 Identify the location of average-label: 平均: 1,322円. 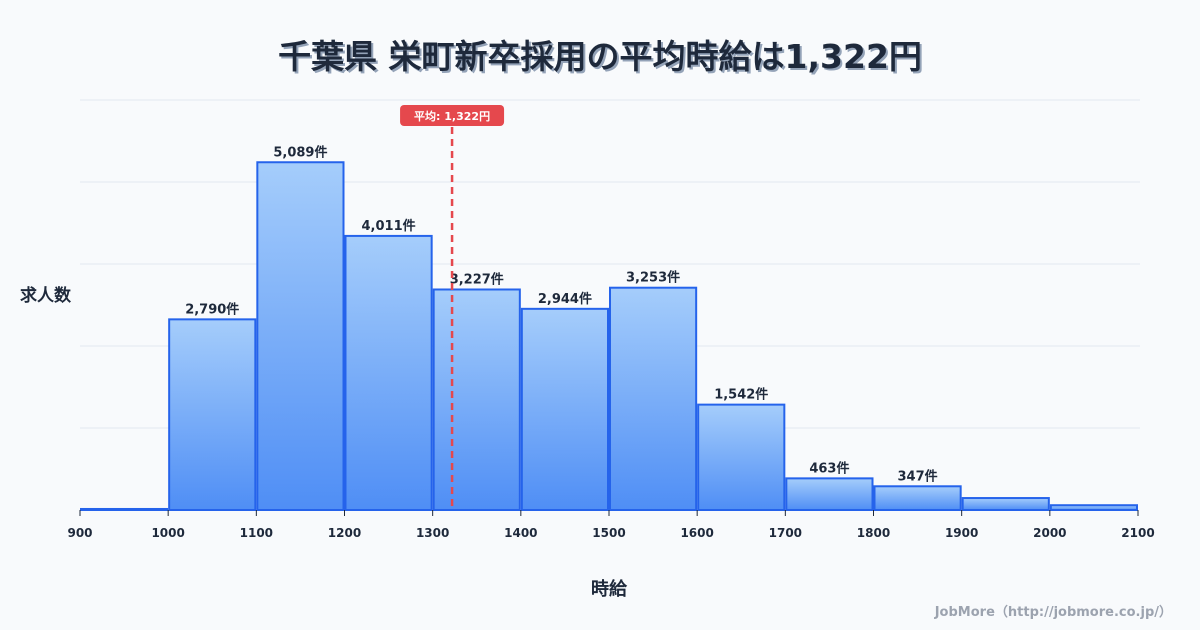
(452, 116).